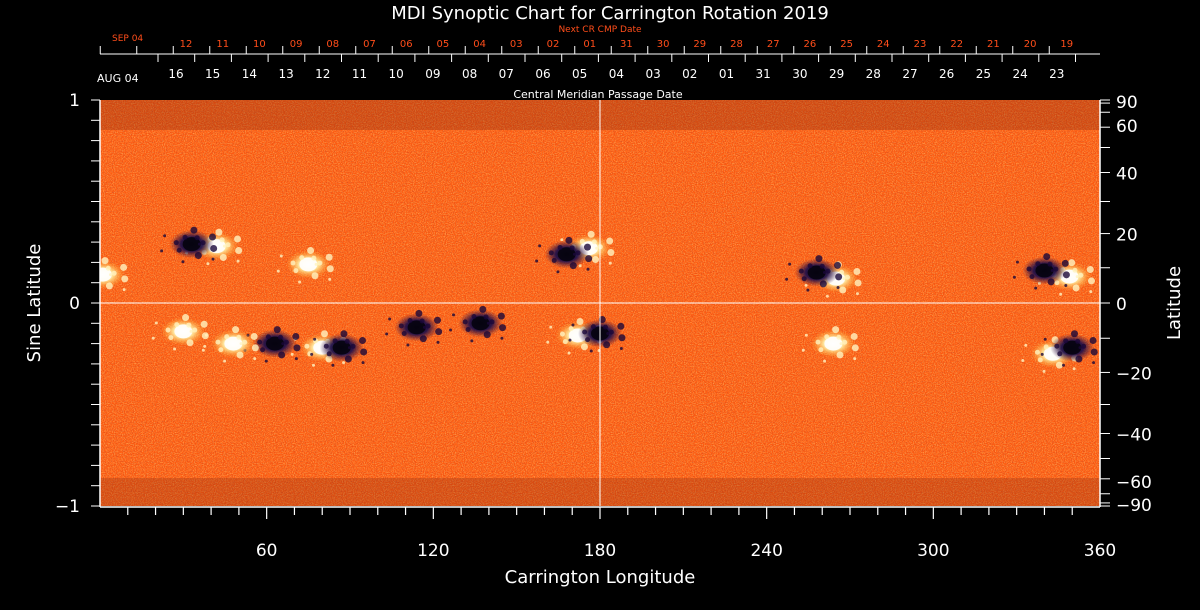 The width and height of the screenshot is (1200, 610). Describe the element at coordinates (479, 44) in the screenshot. I see `next-date-label: 04` at that location.